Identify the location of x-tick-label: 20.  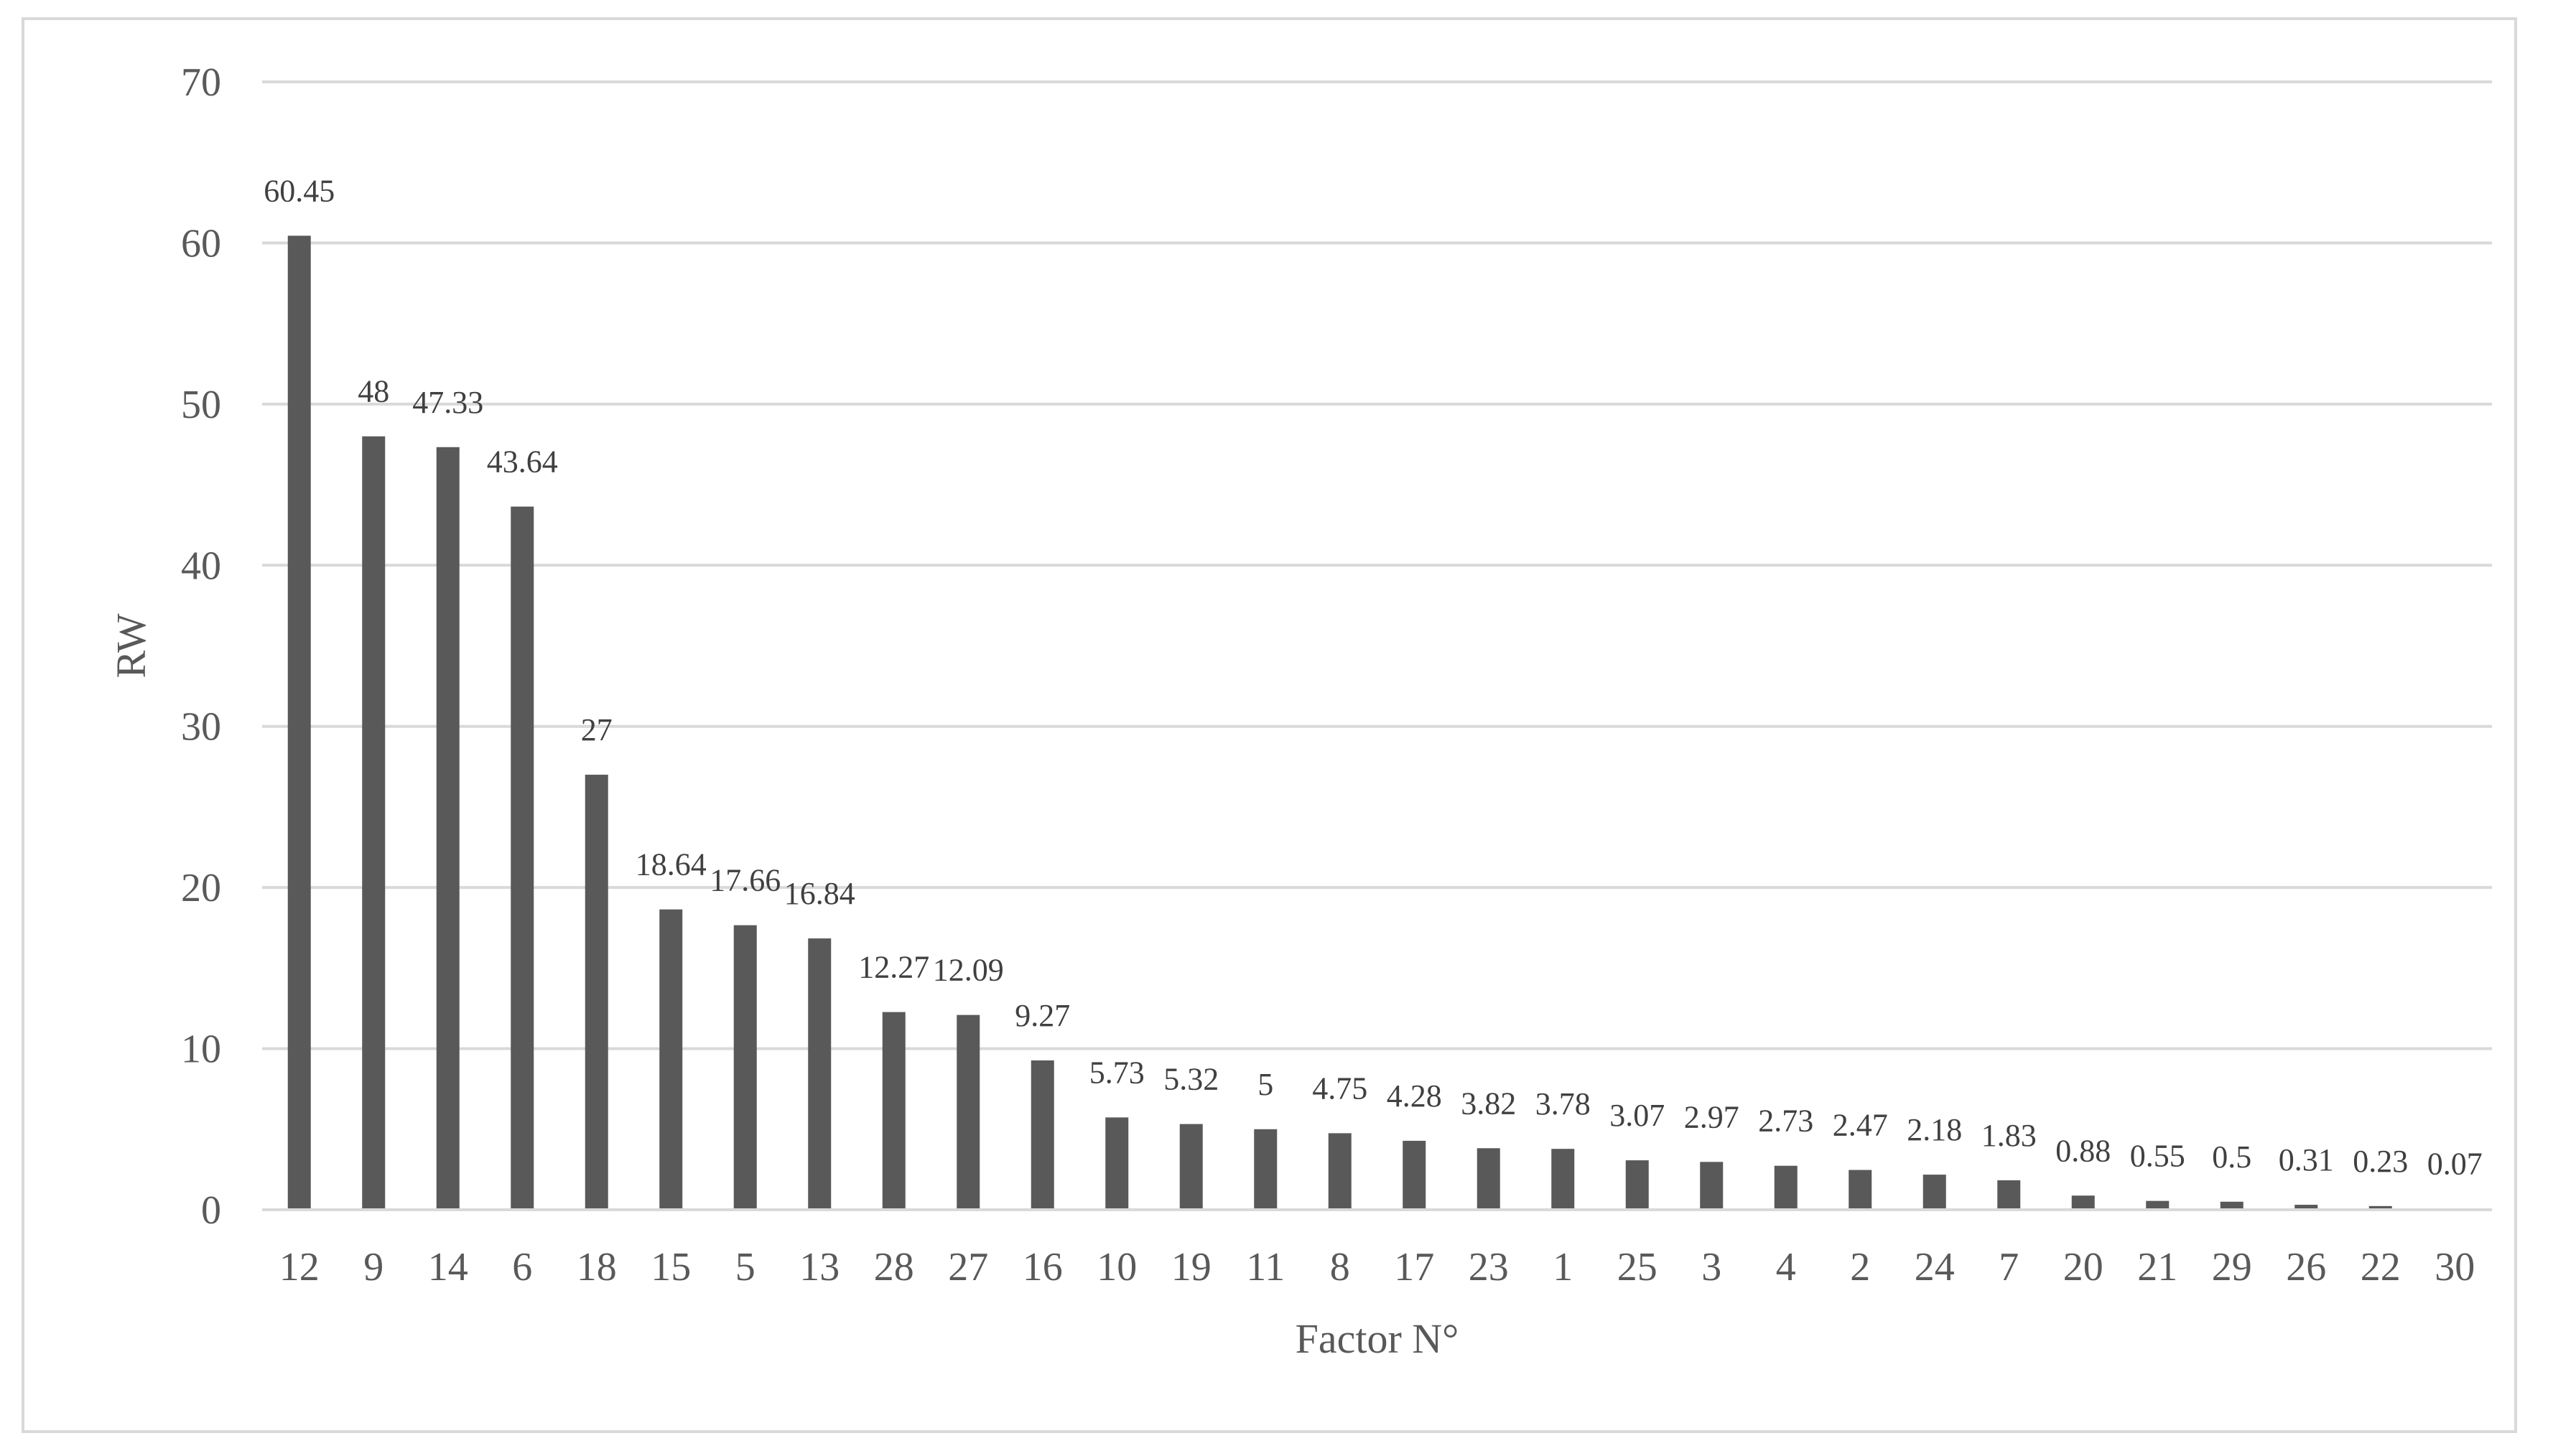
(2083, 1267).